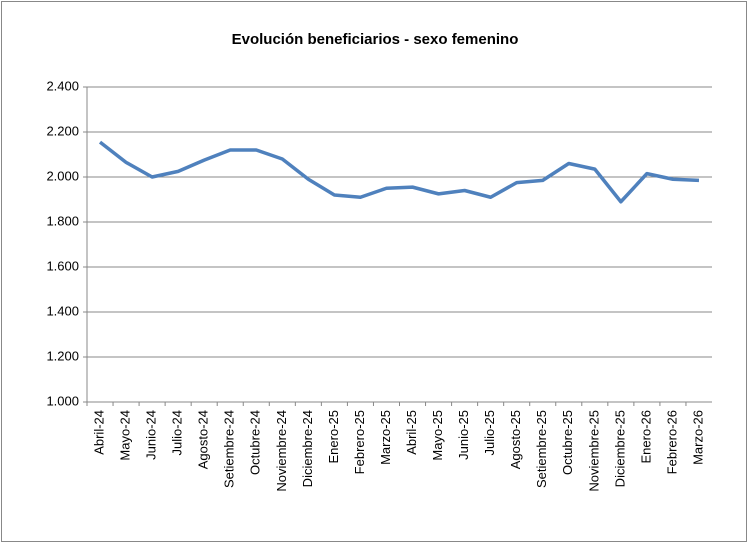  Describe the element at coordinates (62, 265) in the screenshot. I see `y-tick-label: 1.600` at that location.